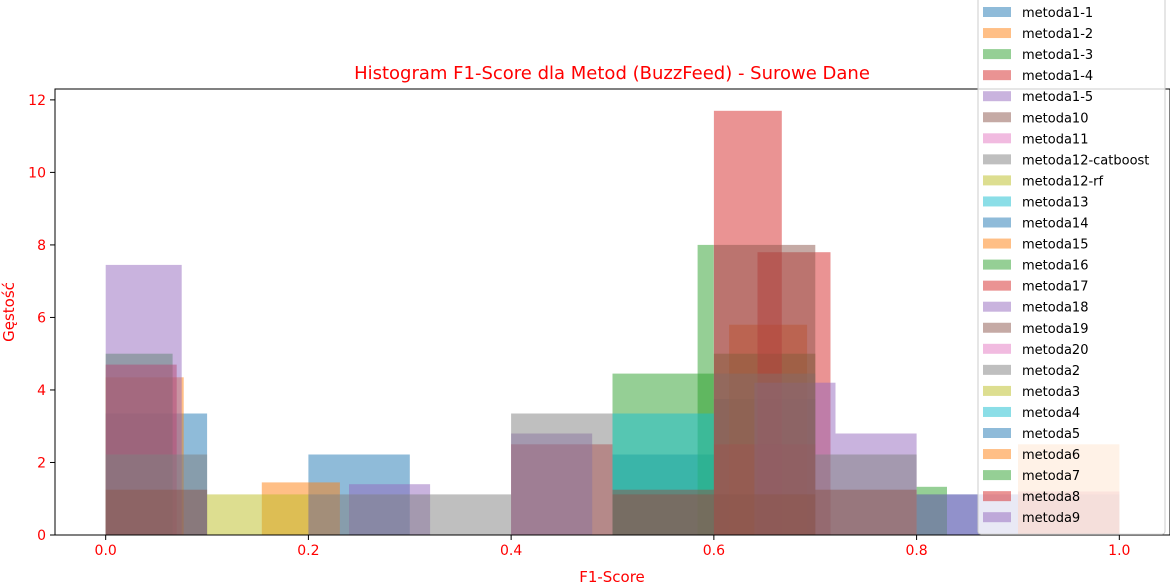  What do you see at coordinates (1055, 266) in the screenshot?
I see `legend-label: metoda16` at bounding box center [1055, 266].